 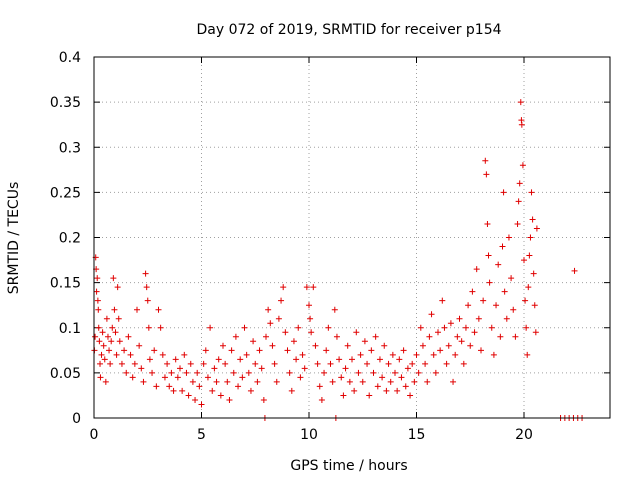 What do you see at coordinates (94, 435) in the screenshot?
I see `x-tick-label: 0` at bounding box center [94, 435].